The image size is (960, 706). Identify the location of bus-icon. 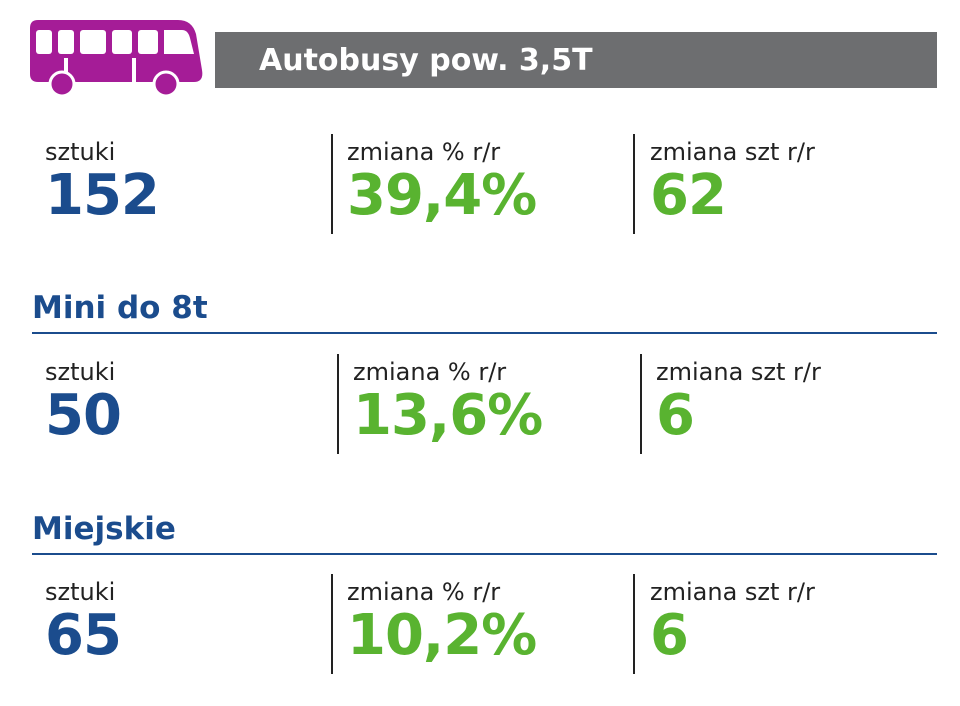
(116, 59).